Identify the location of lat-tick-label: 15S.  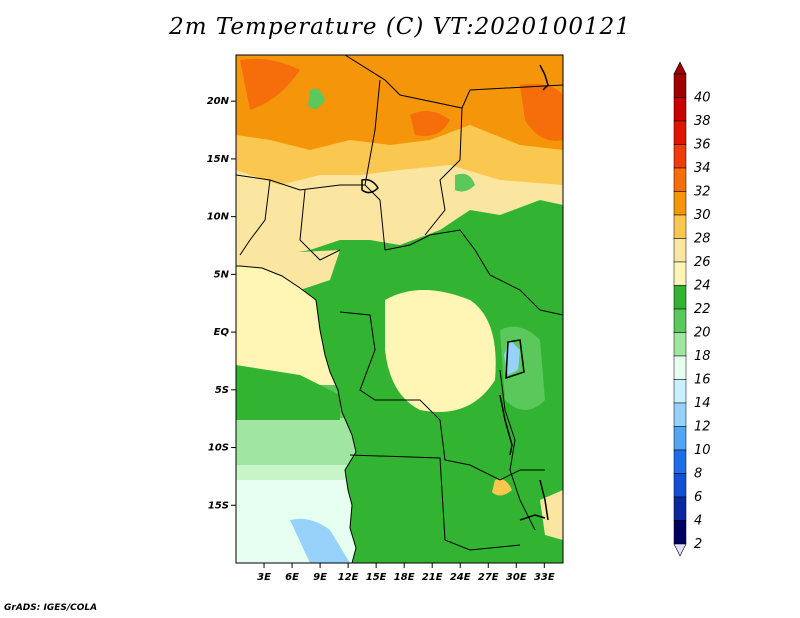
(218, 505).